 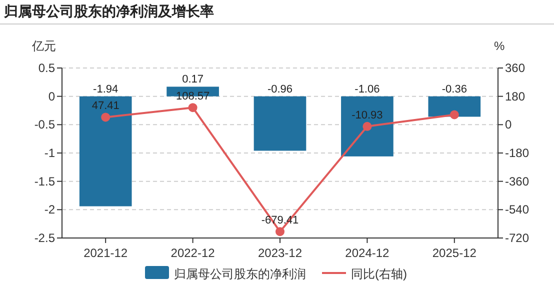 What do you see at coordinates (367, 89) in the screenshot?
I see `data-label: -1.06` at bounding box center [367, 89].